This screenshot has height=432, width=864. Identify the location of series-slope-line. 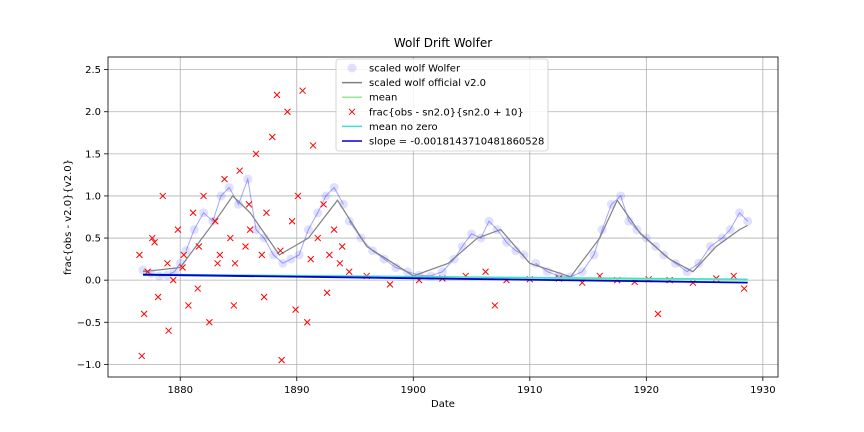
(445, 278).